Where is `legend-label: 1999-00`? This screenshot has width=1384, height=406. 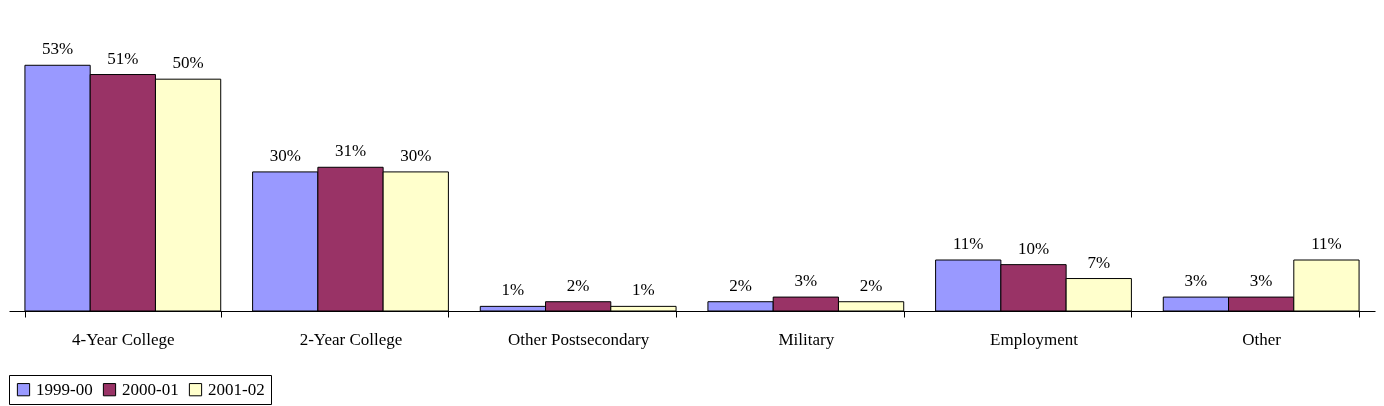 legend-label: 1999-00 is located at coordinates (64, 389).